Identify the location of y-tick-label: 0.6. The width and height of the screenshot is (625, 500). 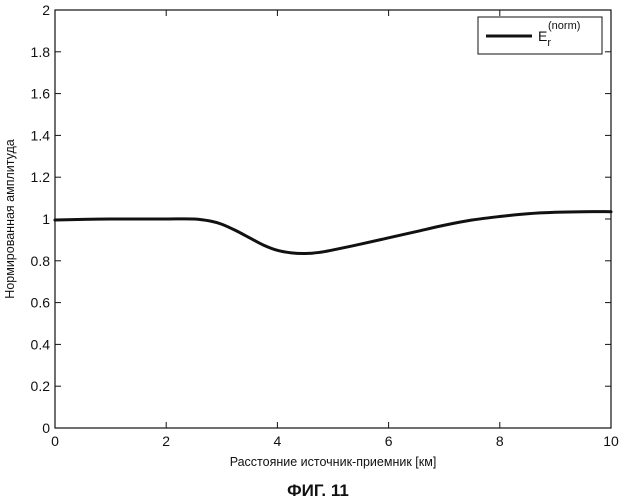
(41, 303).